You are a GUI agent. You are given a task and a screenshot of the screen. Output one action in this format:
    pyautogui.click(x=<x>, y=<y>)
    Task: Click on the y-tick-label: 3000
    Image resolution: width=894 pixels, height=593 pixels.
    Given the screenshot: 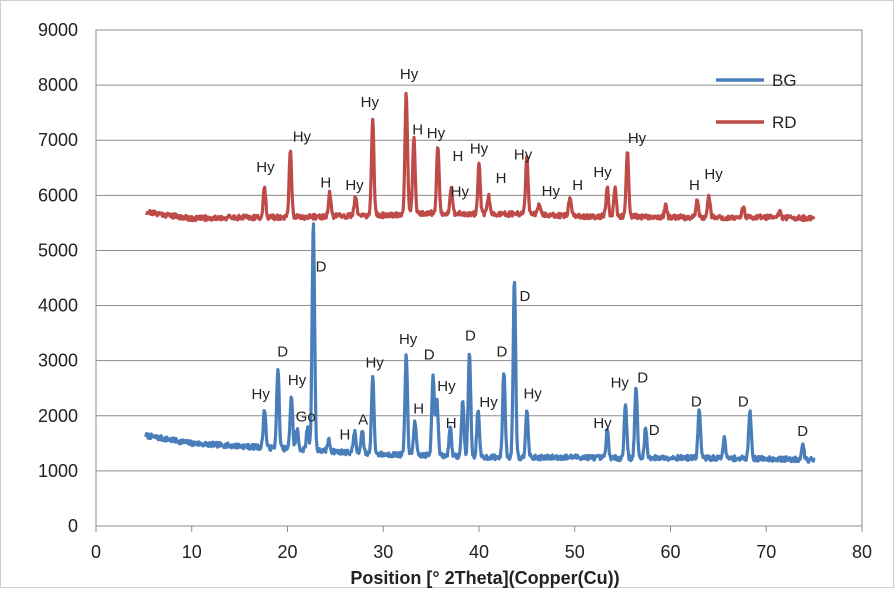 What is the action you would take?
    pyautogui.click(x=58, y=361)
    